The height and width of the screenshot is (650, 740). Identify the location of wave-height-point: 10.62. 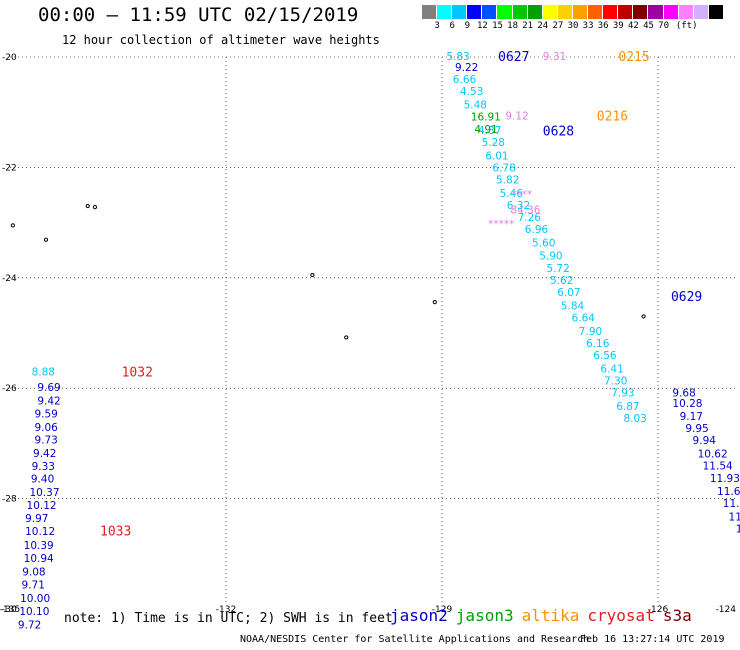
(713, 454).